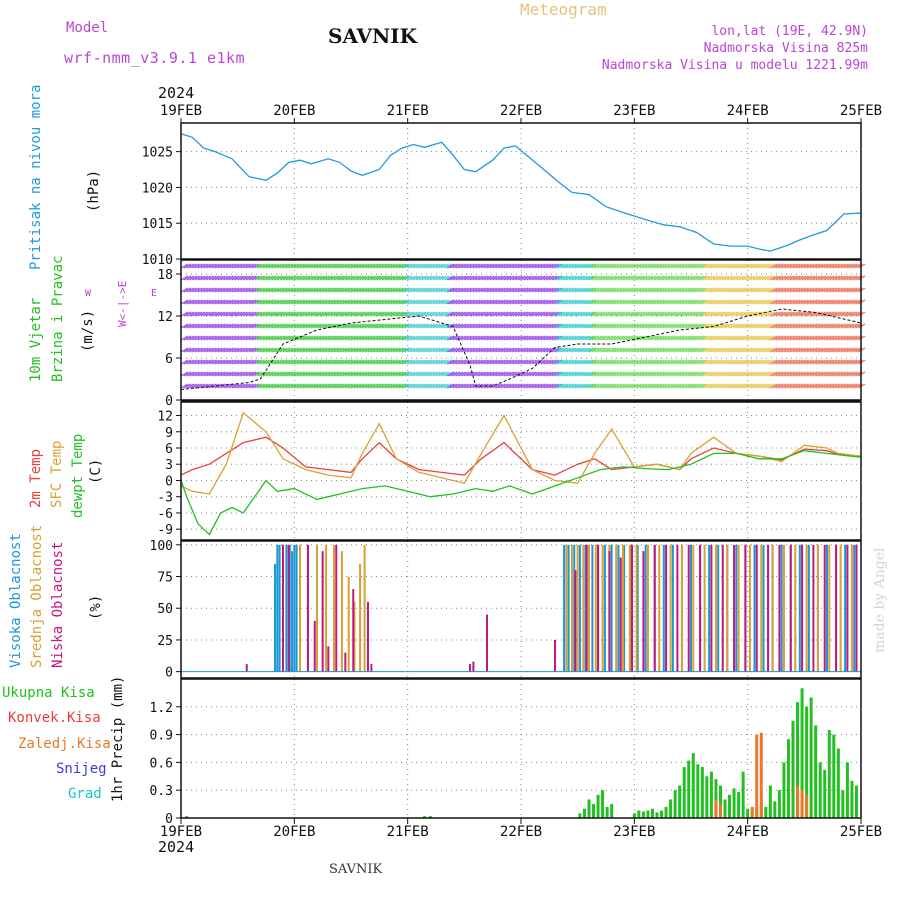  Describe the element at coordinates (779, 608) in the screenshot. I see `bar-cloud-low_cloud` at that location.